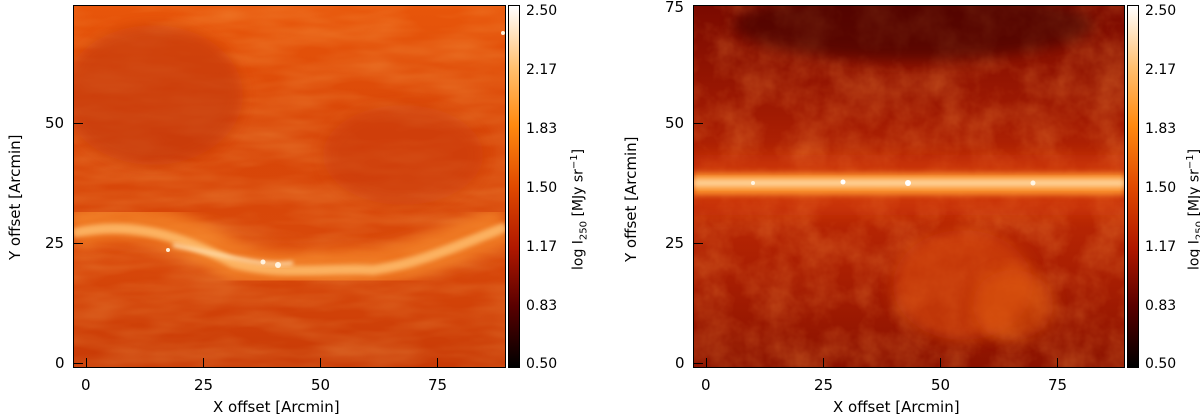 Image resolution: width=1200 pixels, height=419 pixels. I want to click on left-colorbar, so click(514, 186).